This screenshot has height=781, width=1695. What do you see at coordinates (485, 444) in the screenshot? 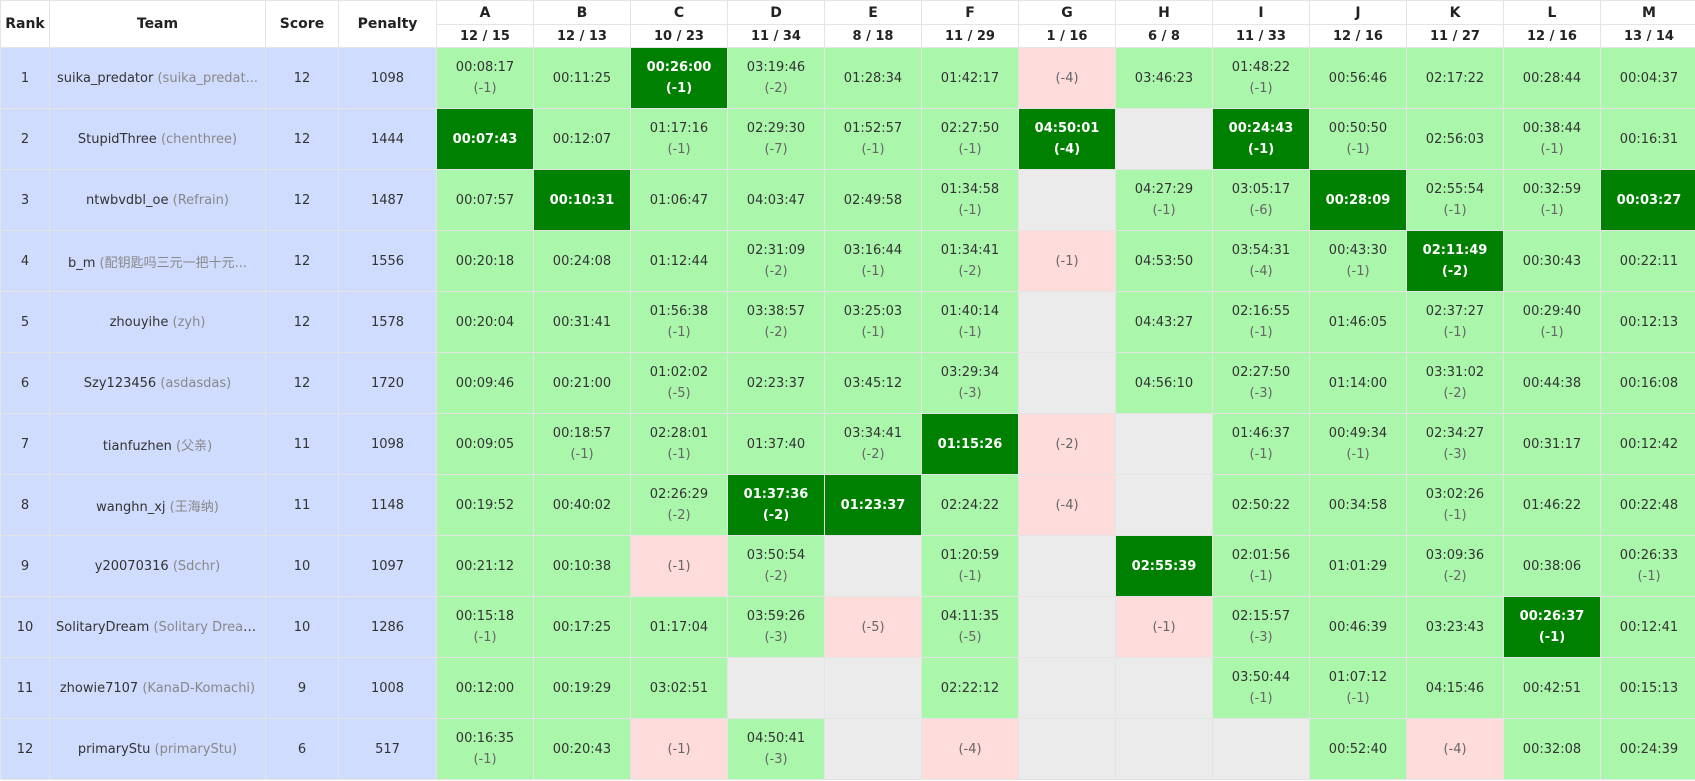
I see `problem-cell-a: 00:09:05` at bounding box center [485, 444].